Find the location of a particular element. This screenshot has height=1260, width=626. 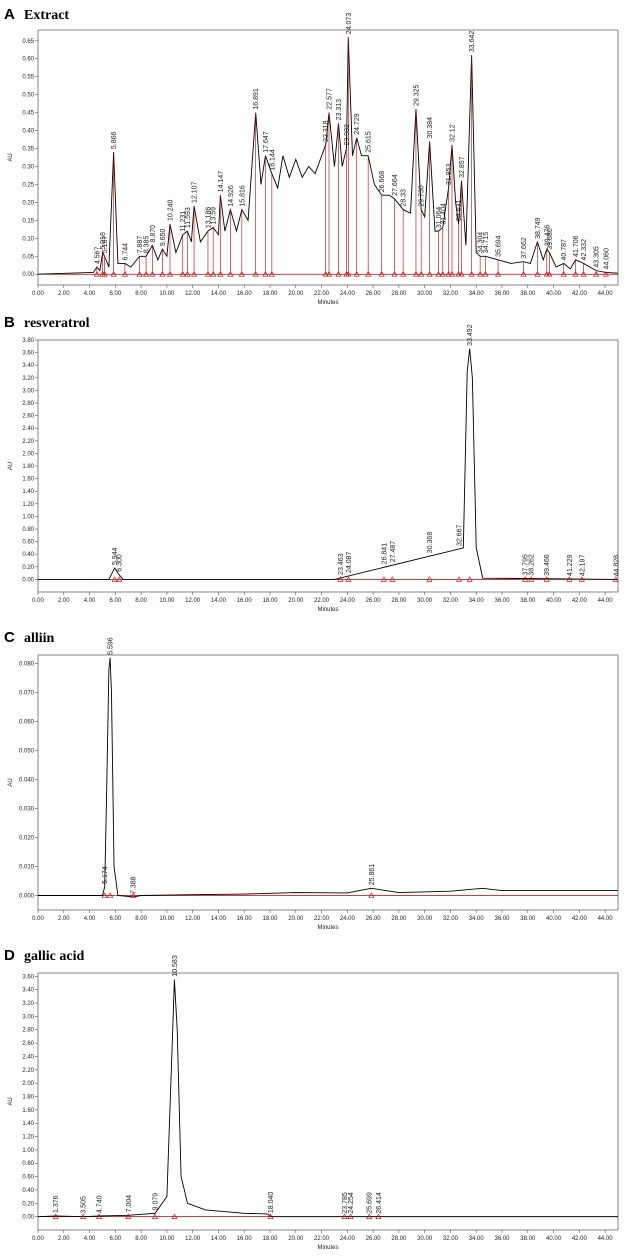

peak-label: 24.087 is located at coordinates (349, 562).